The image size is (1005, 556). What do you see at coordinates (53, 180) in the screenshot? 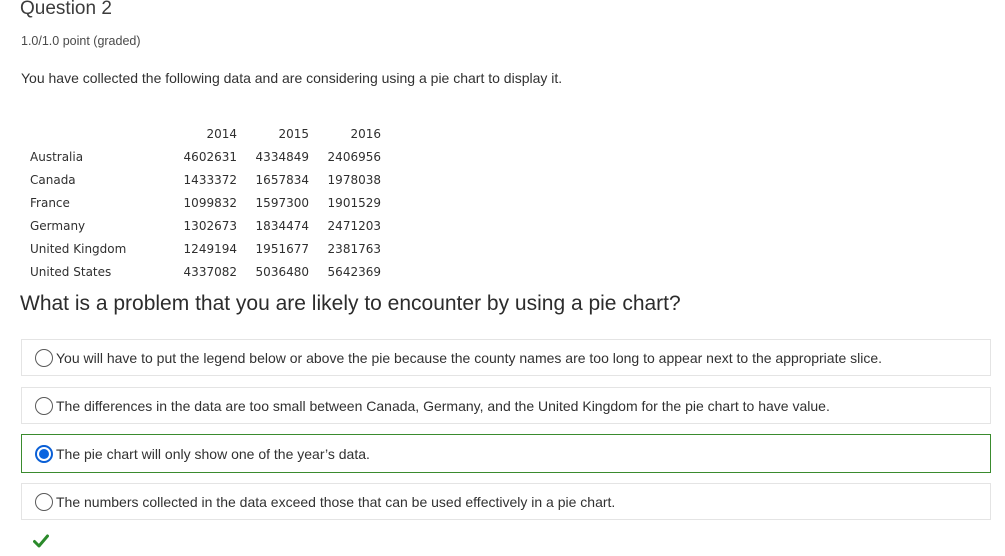
I see `table-cell-country: Canada` at bounding box center [53, 180].